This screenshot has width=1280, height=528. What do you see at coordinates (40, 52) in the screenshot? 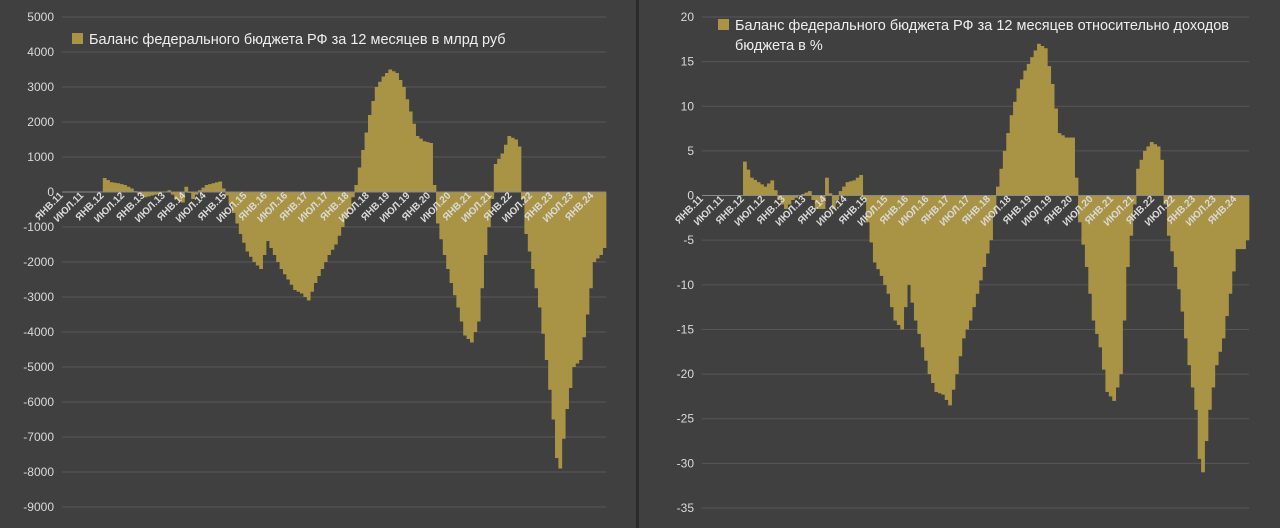
I see `y-tick-label: 4000` at bounding box center [40, 52].